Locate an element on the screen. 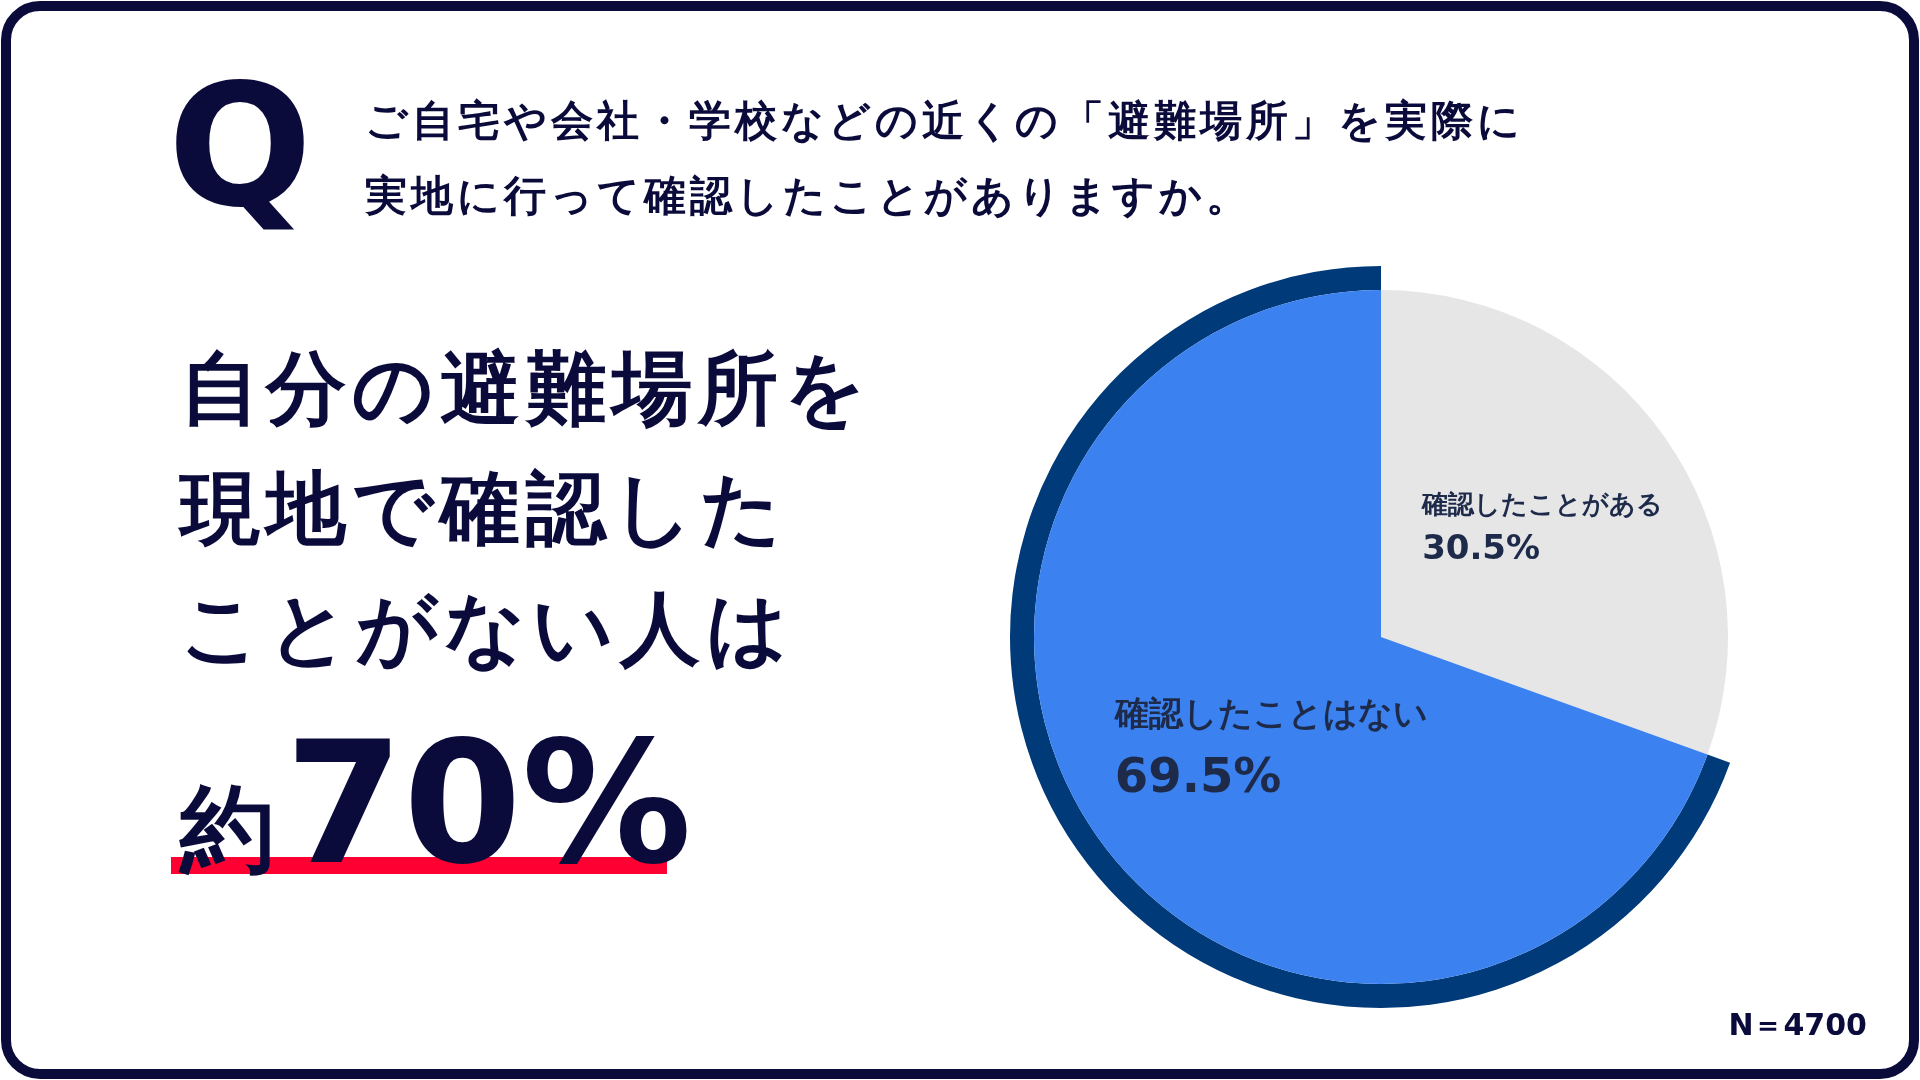  slice-label: 確認したことがある is located at coordinates (1542, 504).